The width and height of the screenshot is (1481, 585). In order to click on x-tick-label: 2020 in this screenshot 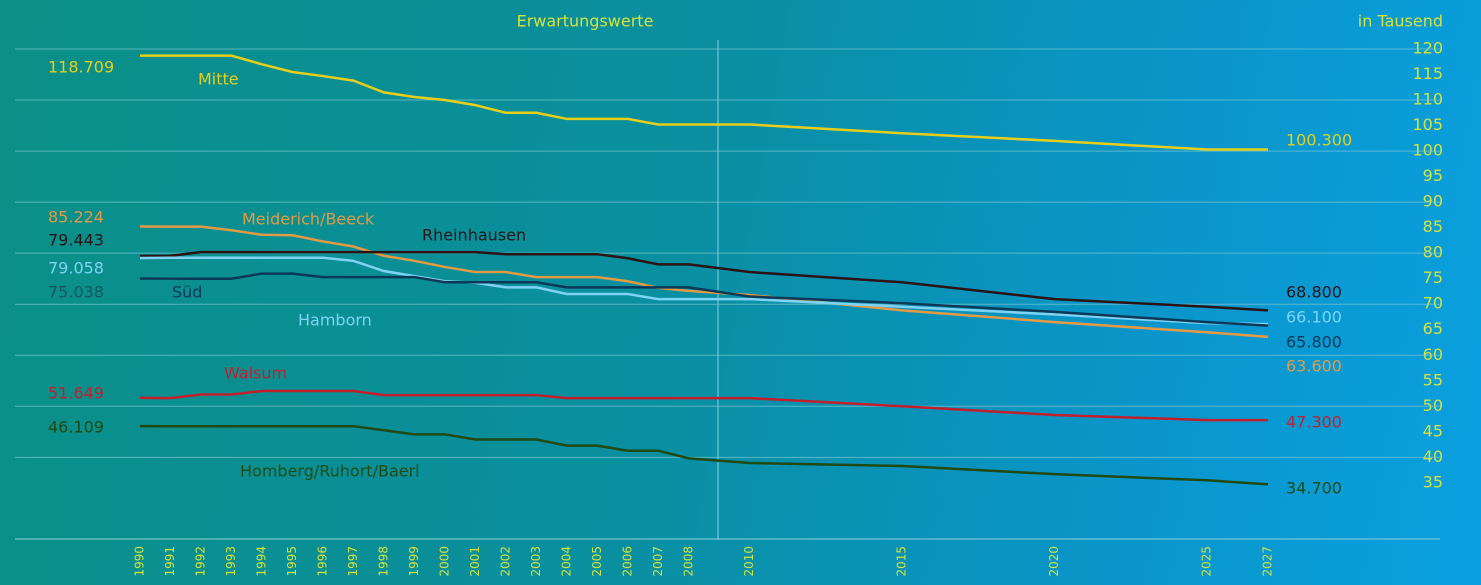, I will do `click(1054, 561)`.